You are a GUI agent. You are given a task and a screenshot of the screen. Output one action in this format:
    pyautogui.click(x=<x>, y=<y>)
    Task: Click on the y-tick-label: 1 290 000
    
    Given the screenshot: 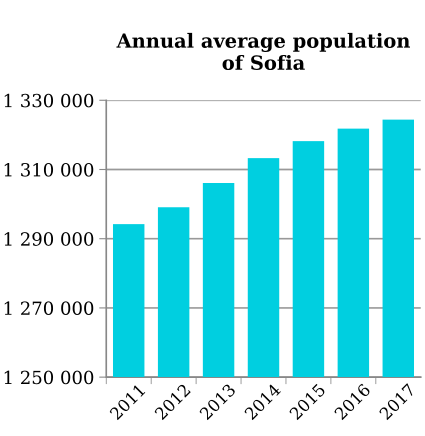 What is the action you would take?
    pyautogui.click(x=49, y=239)
    